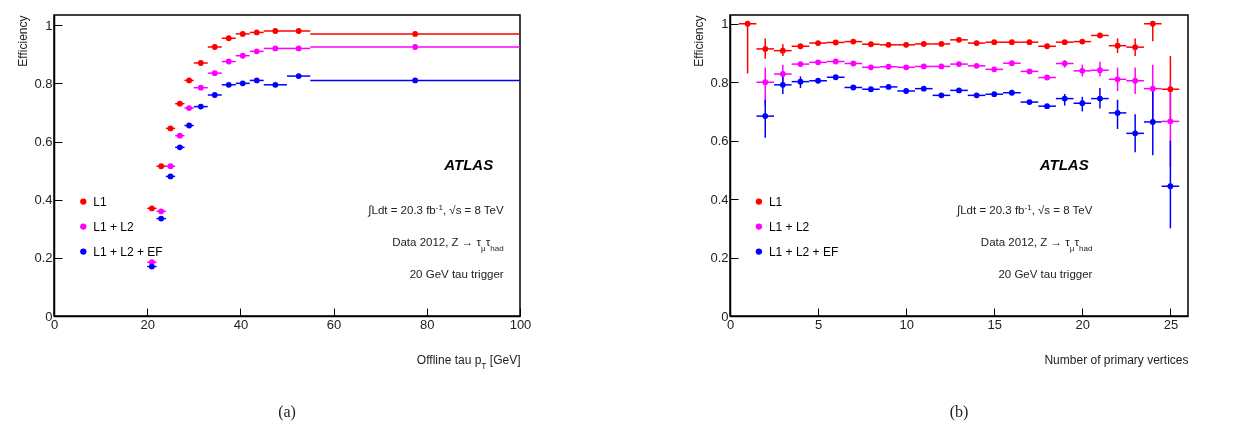 The height and width of the screenshot is (435, 1234). What do you see at coordinates (906, 324) in the screenshot?
I see `x-tick-label: 10` at bounding box center [906, 324].